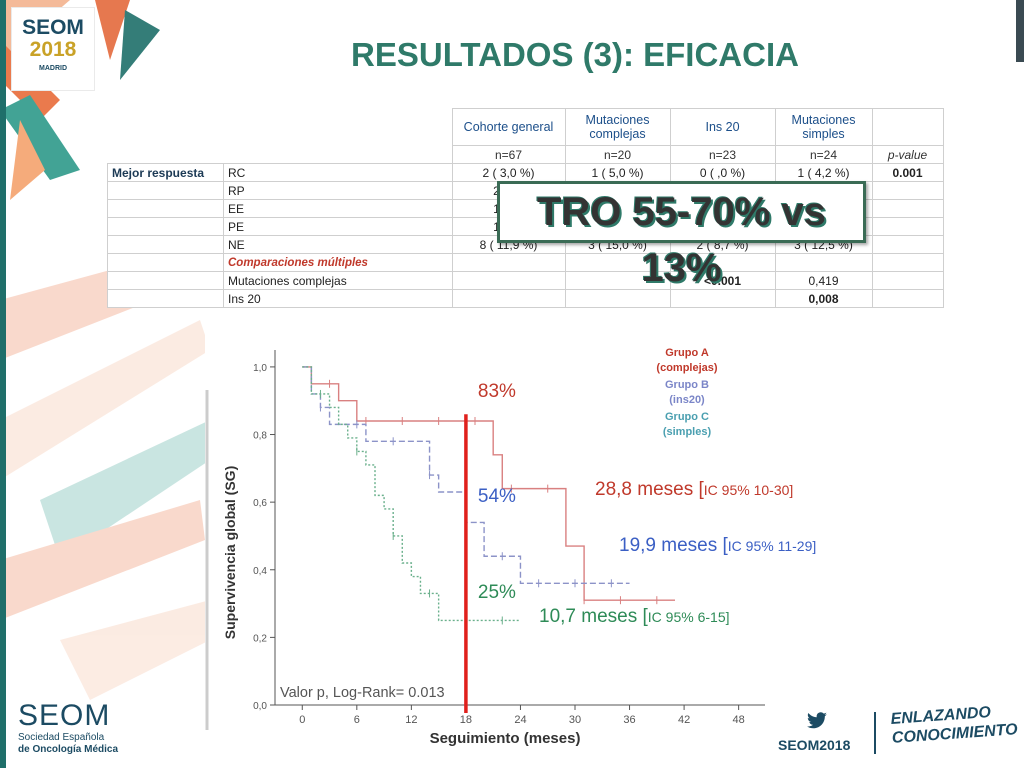 This screenshot has width=1024, height=768. I want to click on legend-item-sub: (simples), so click(687, 432).